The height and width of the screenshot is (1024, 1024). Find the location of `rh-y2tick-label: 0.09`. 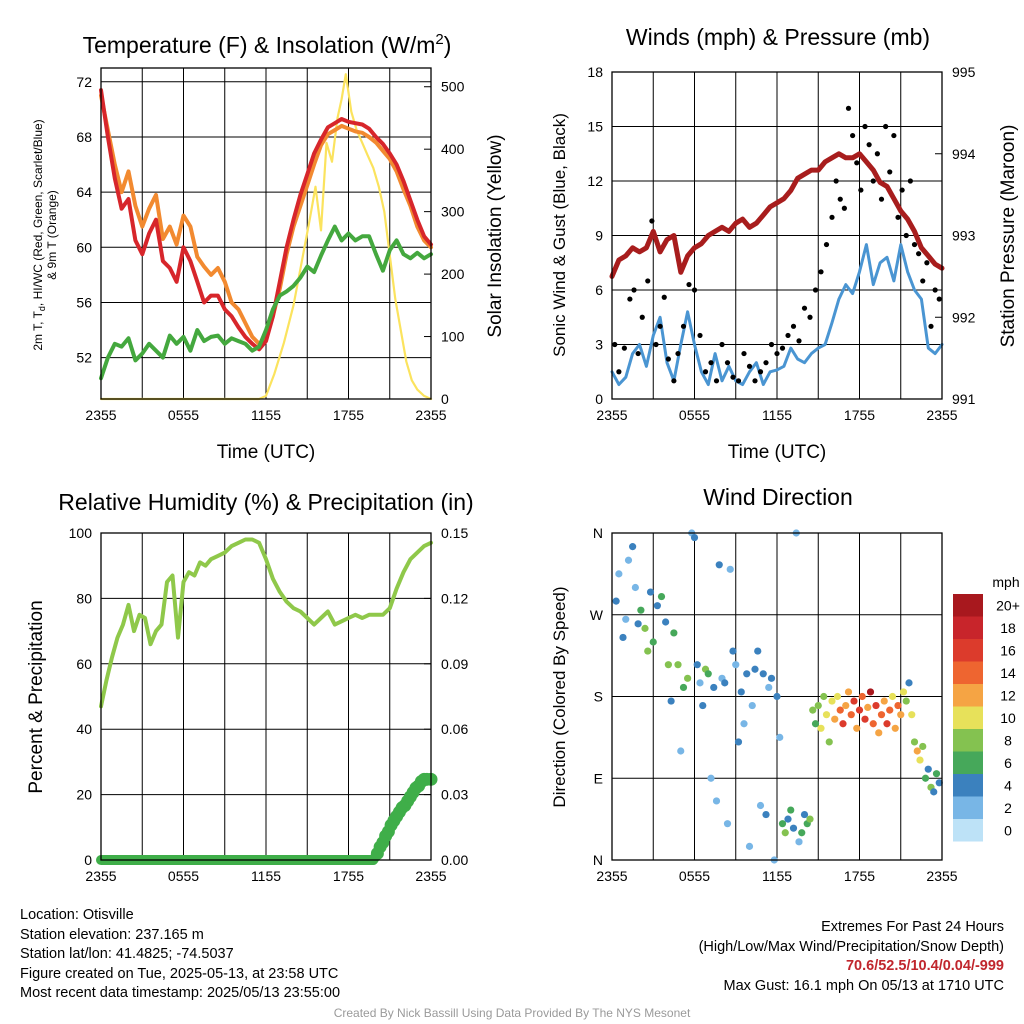

rh-y2tick-label: 0.09 is located at coordinates (454, 664).